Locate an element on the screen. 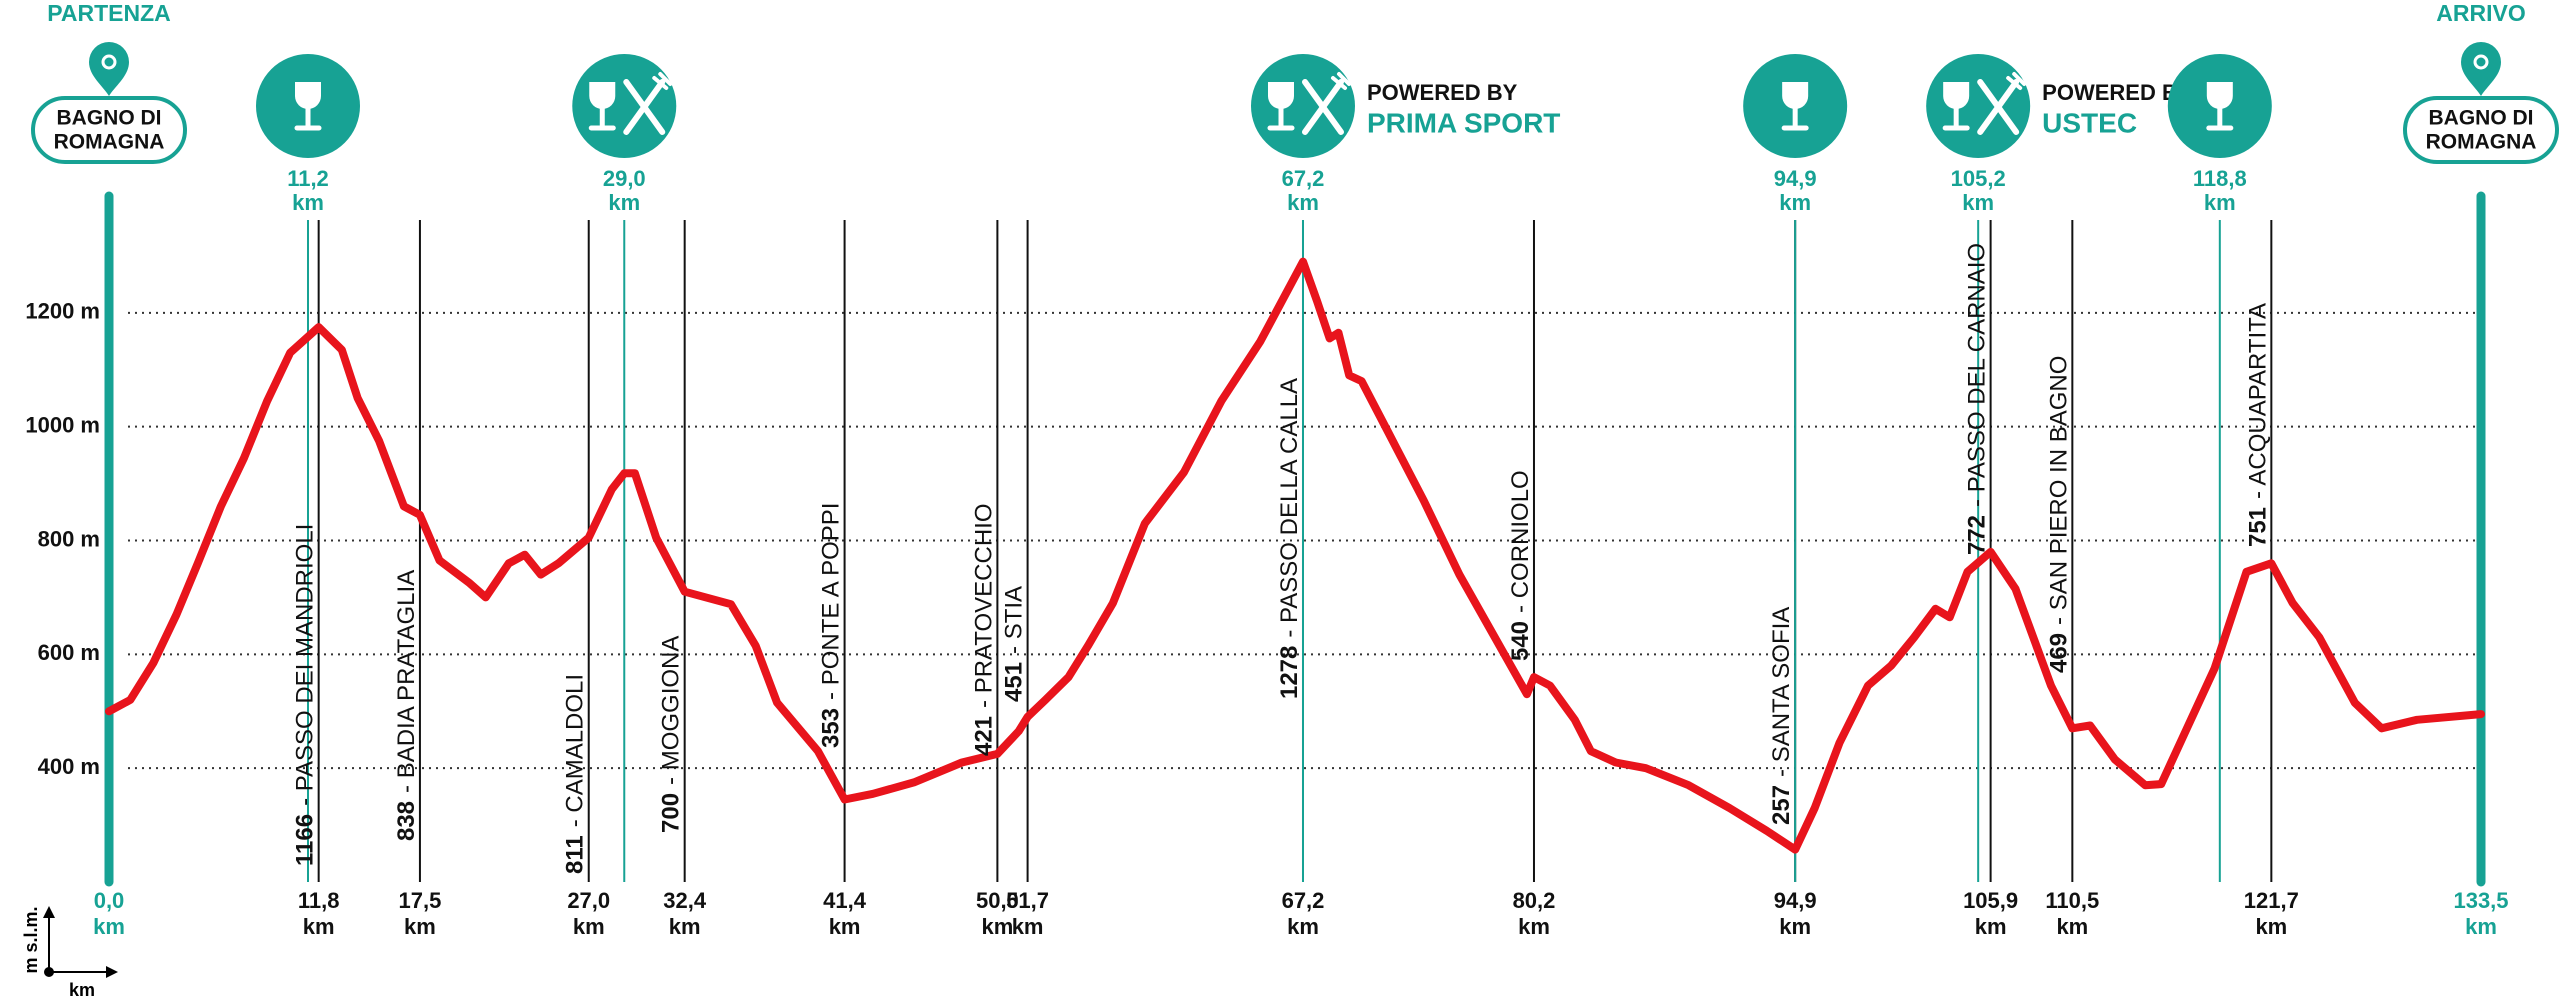 This screenshot has height=1005, width=2560. waypoint-label: 700 - MOGGIONA is located at coordinates (671, 734).